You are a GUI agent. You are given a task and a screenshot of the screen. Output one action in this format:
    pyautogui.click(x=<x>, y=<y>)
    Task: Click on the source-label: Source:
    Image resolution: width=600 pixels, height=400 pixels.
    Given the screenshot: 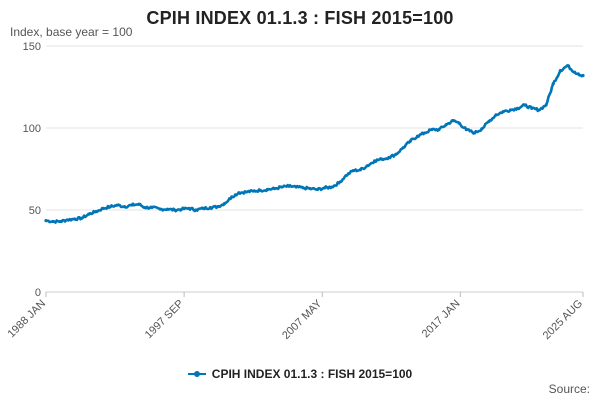 What is the action you would take?
    pyautogui.click(x=569, y=389)
    